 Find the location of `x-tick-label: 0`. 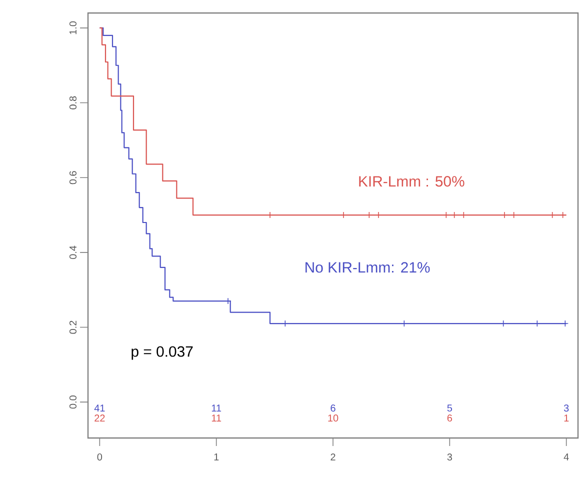

x-tick-label: 0 is located at coordinates (99, 457).